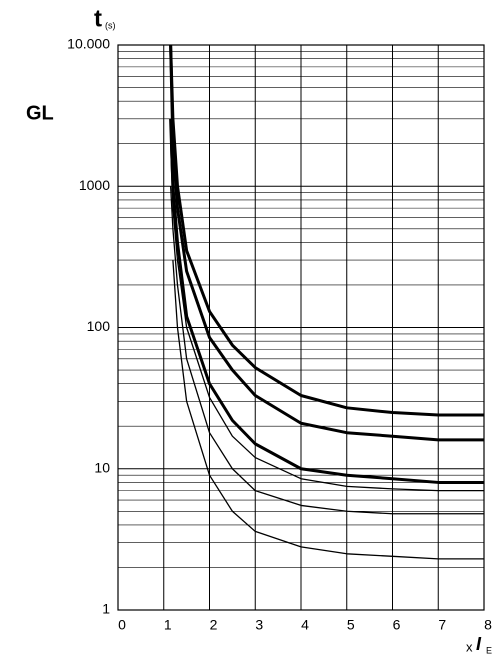  I want to click on x-tick-label: 2, so click(214, 625).